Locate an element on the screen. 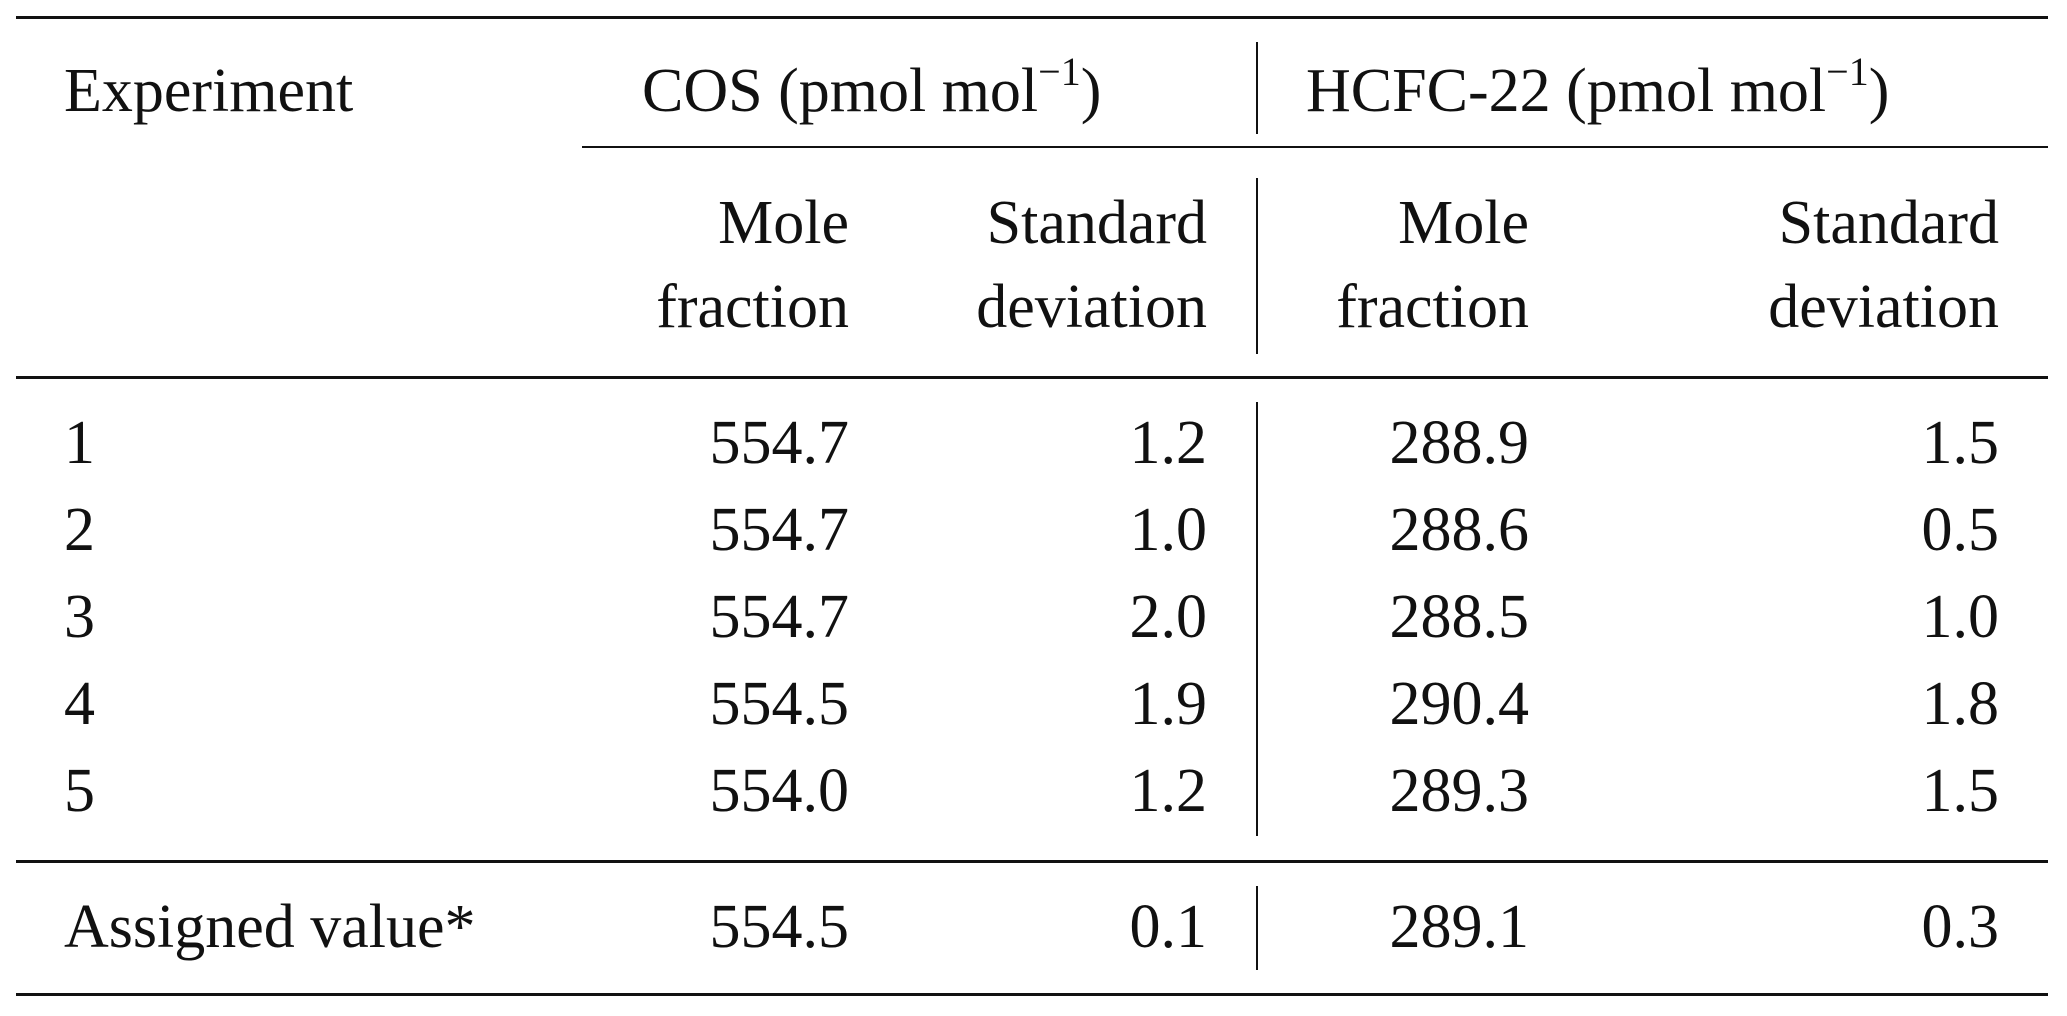 This screenshot has height=1016, width=2067. row-cos-mole: 554.0 is located at coordinates (779, 791).